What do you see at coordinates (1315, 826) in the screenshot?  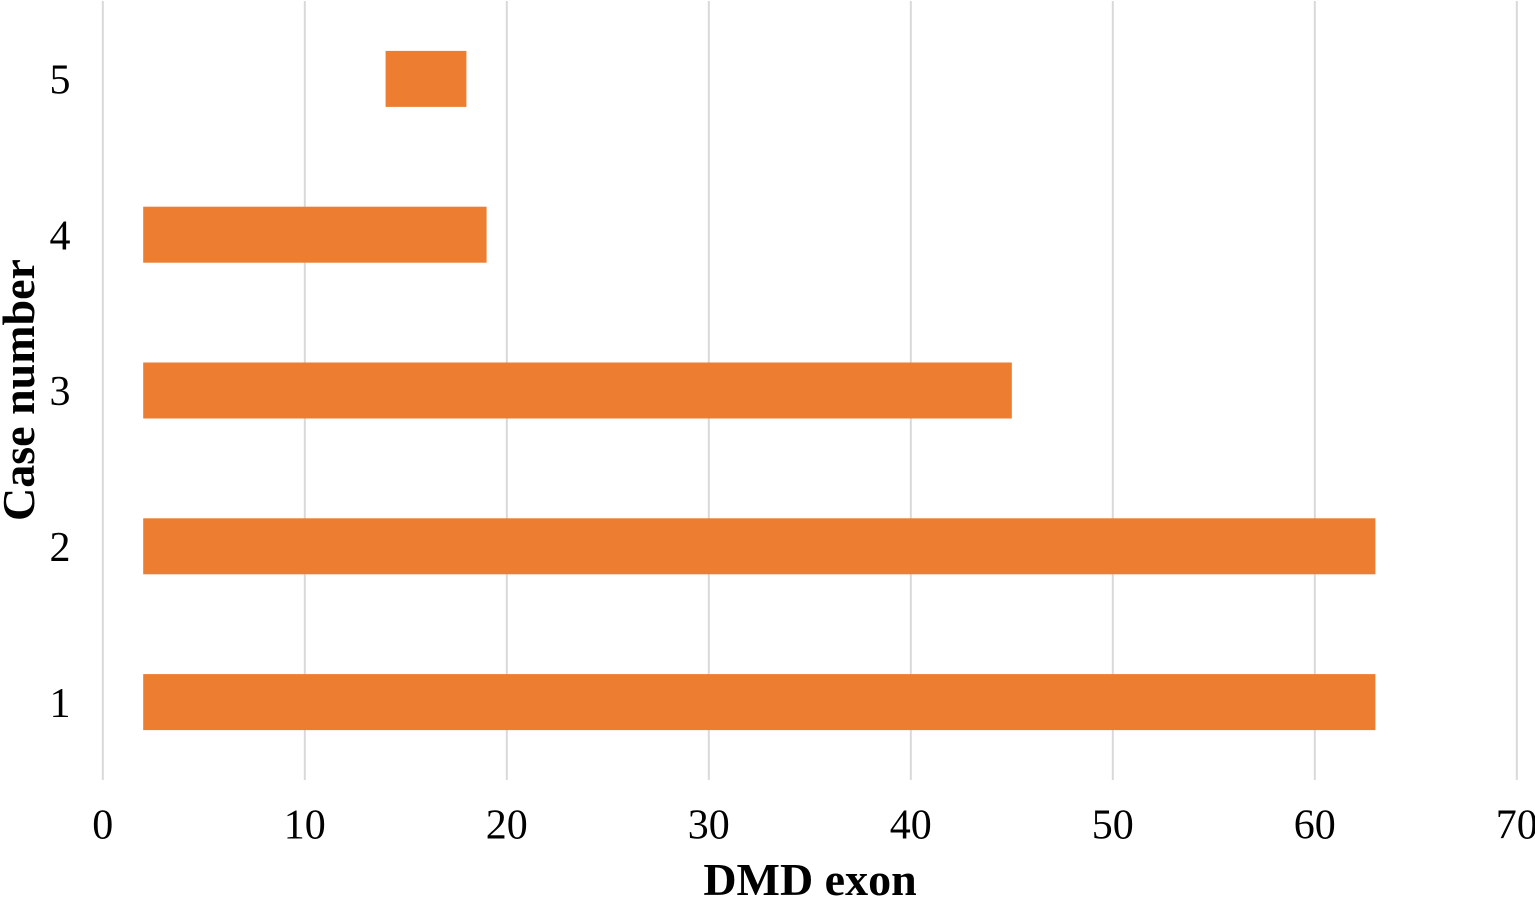 I see `x-tick-label: 60` at bounding box center [1315, 826].